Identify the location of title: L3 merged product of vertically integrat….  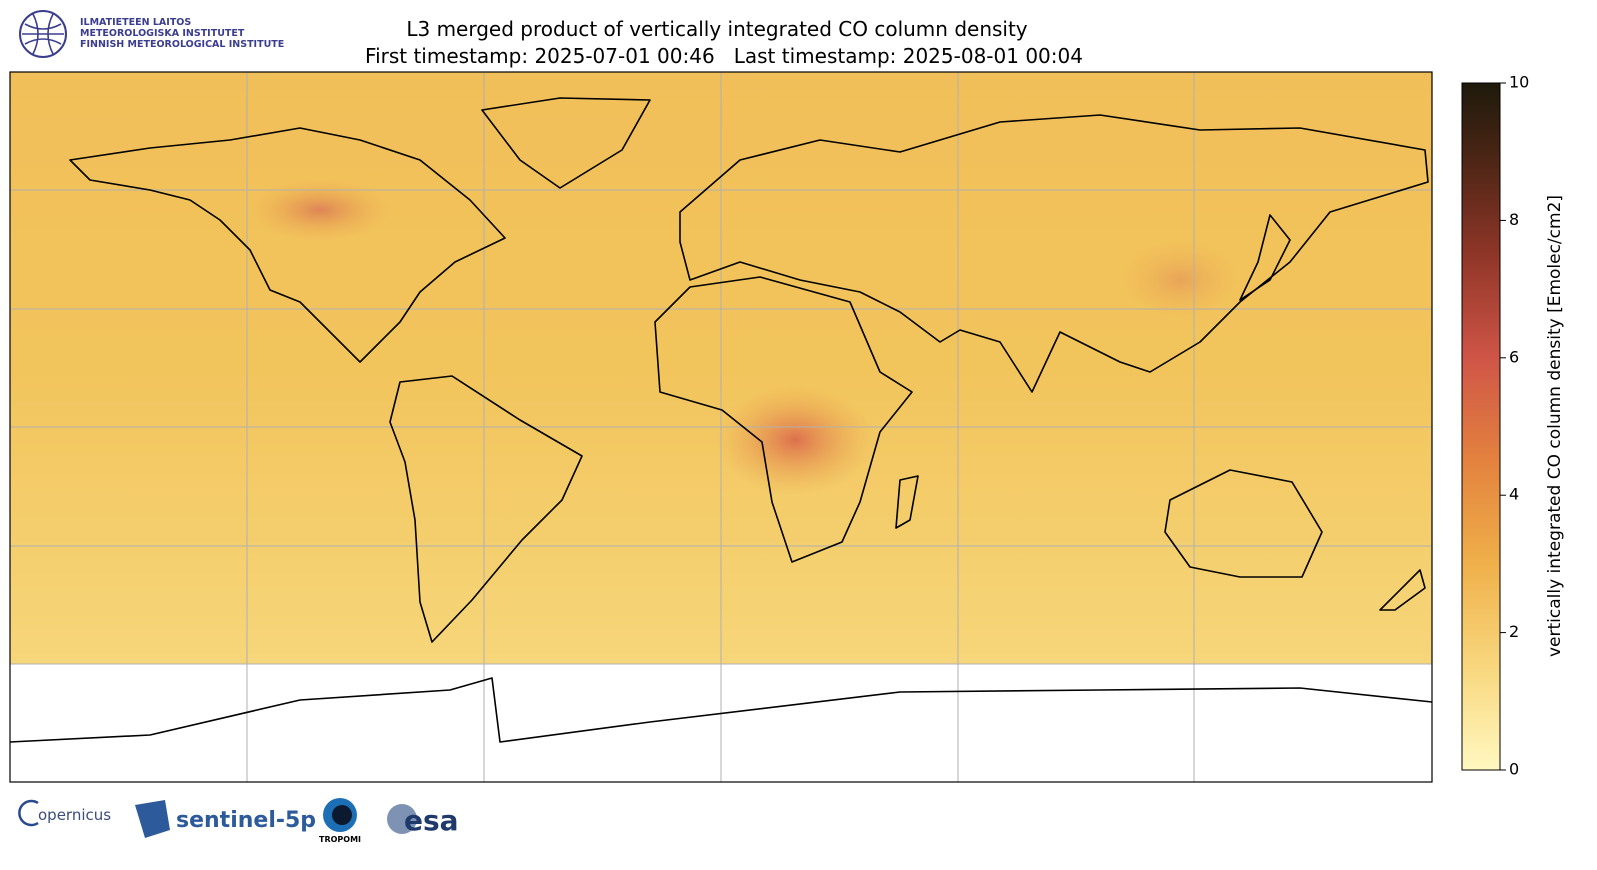
(716, 29).